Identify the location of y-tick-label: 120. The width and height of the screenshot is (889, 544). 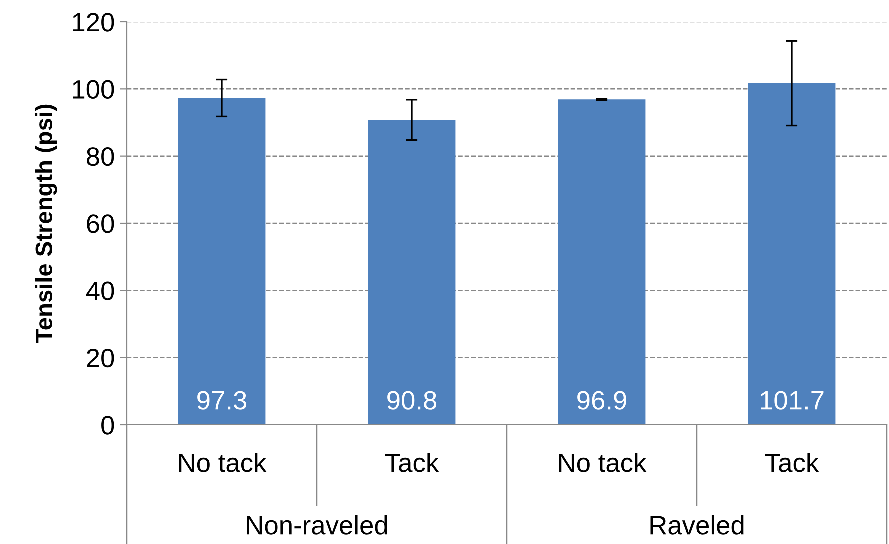
(93, 22).